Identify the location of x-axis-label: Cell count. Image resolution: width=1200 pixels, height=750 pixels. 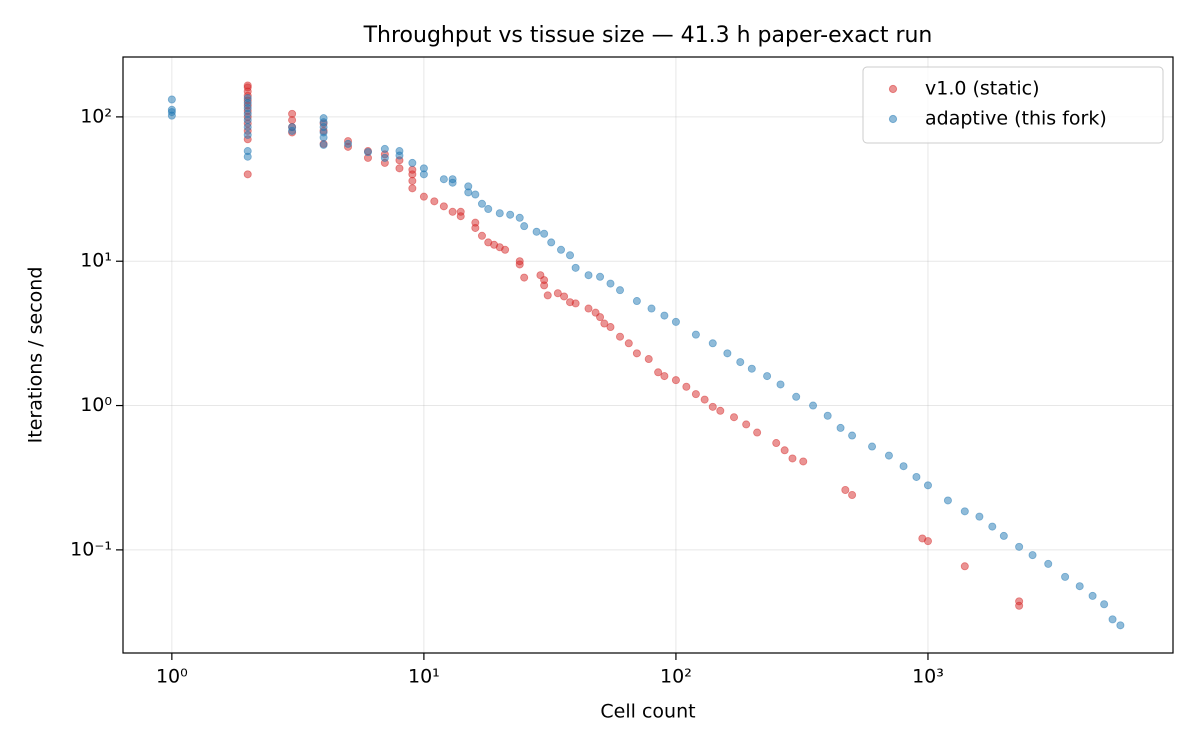
(647, 712).